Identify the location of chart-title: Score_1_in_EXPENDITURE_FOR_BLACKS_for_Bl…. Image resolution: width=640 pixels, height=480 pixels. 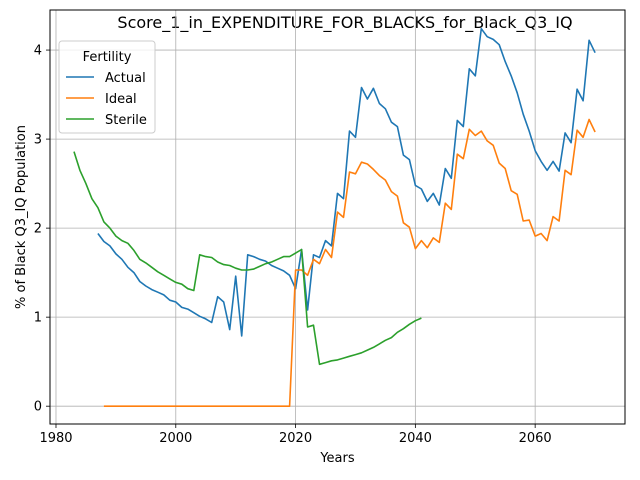
(344, 23).